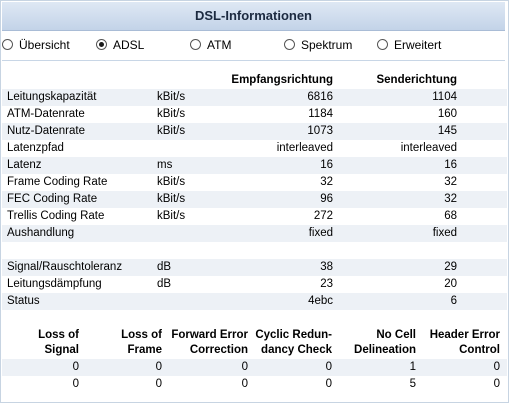 The height and width of the screenshot is (403, 509). I want to click on table-row: Latenz ms 16 16, so click(254, 165).